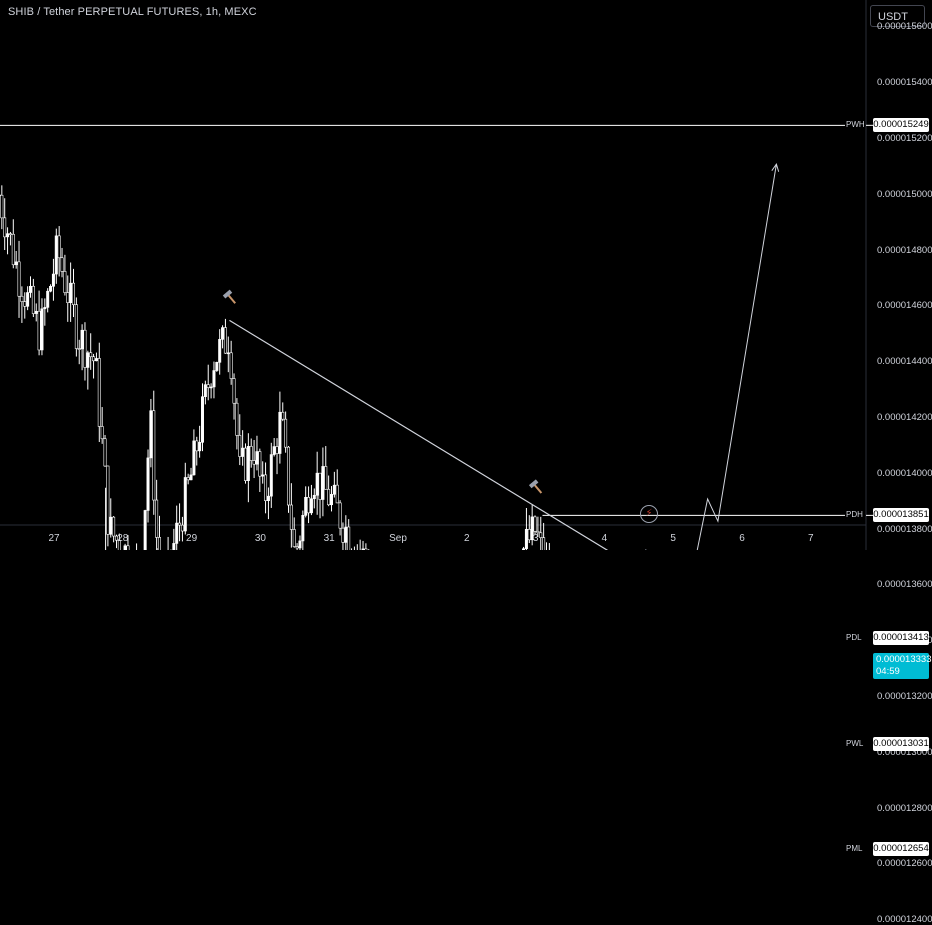 The width and height of the screenshot is (932, 925). I want to click on x-tick-label: 7, so click(811, 538).